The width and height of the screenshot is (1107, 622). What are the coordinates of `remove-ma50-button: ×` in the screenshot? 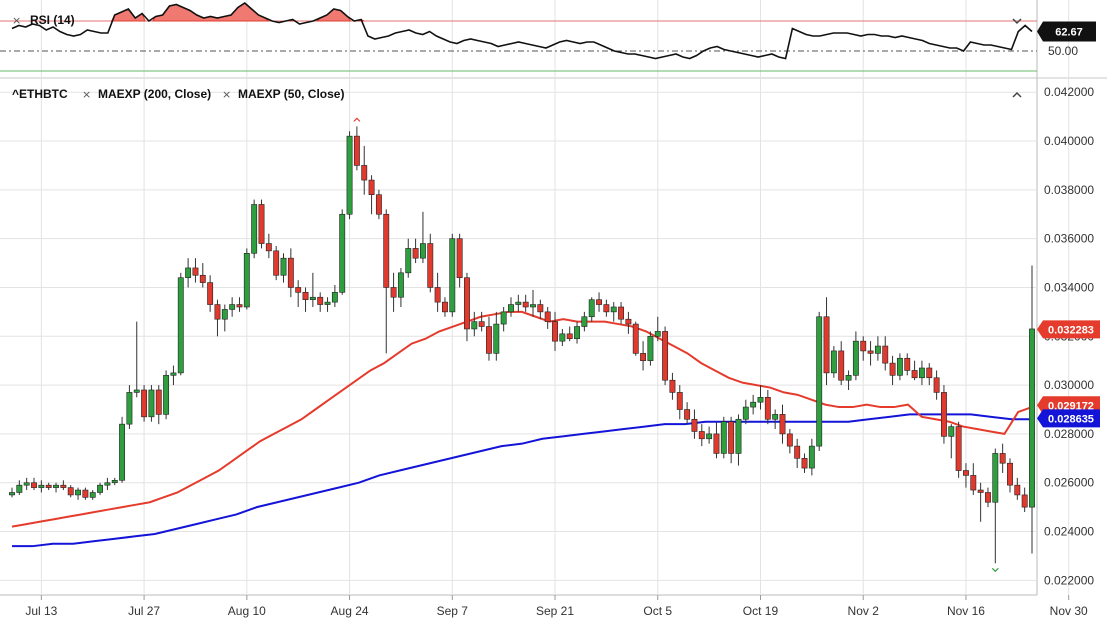 It's located at (226, 94).